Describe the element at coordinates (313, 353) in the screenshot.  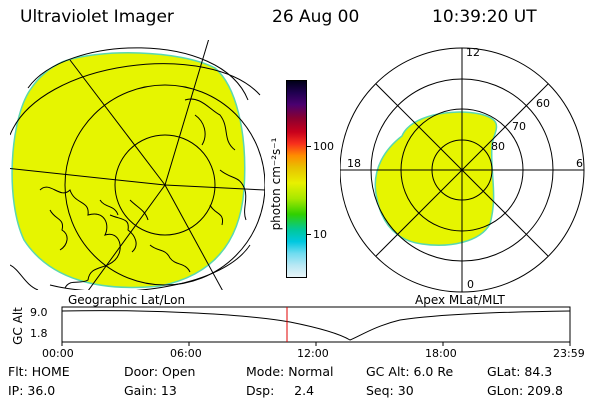
I see `altitude-xtick-label: 12:00` at that location.